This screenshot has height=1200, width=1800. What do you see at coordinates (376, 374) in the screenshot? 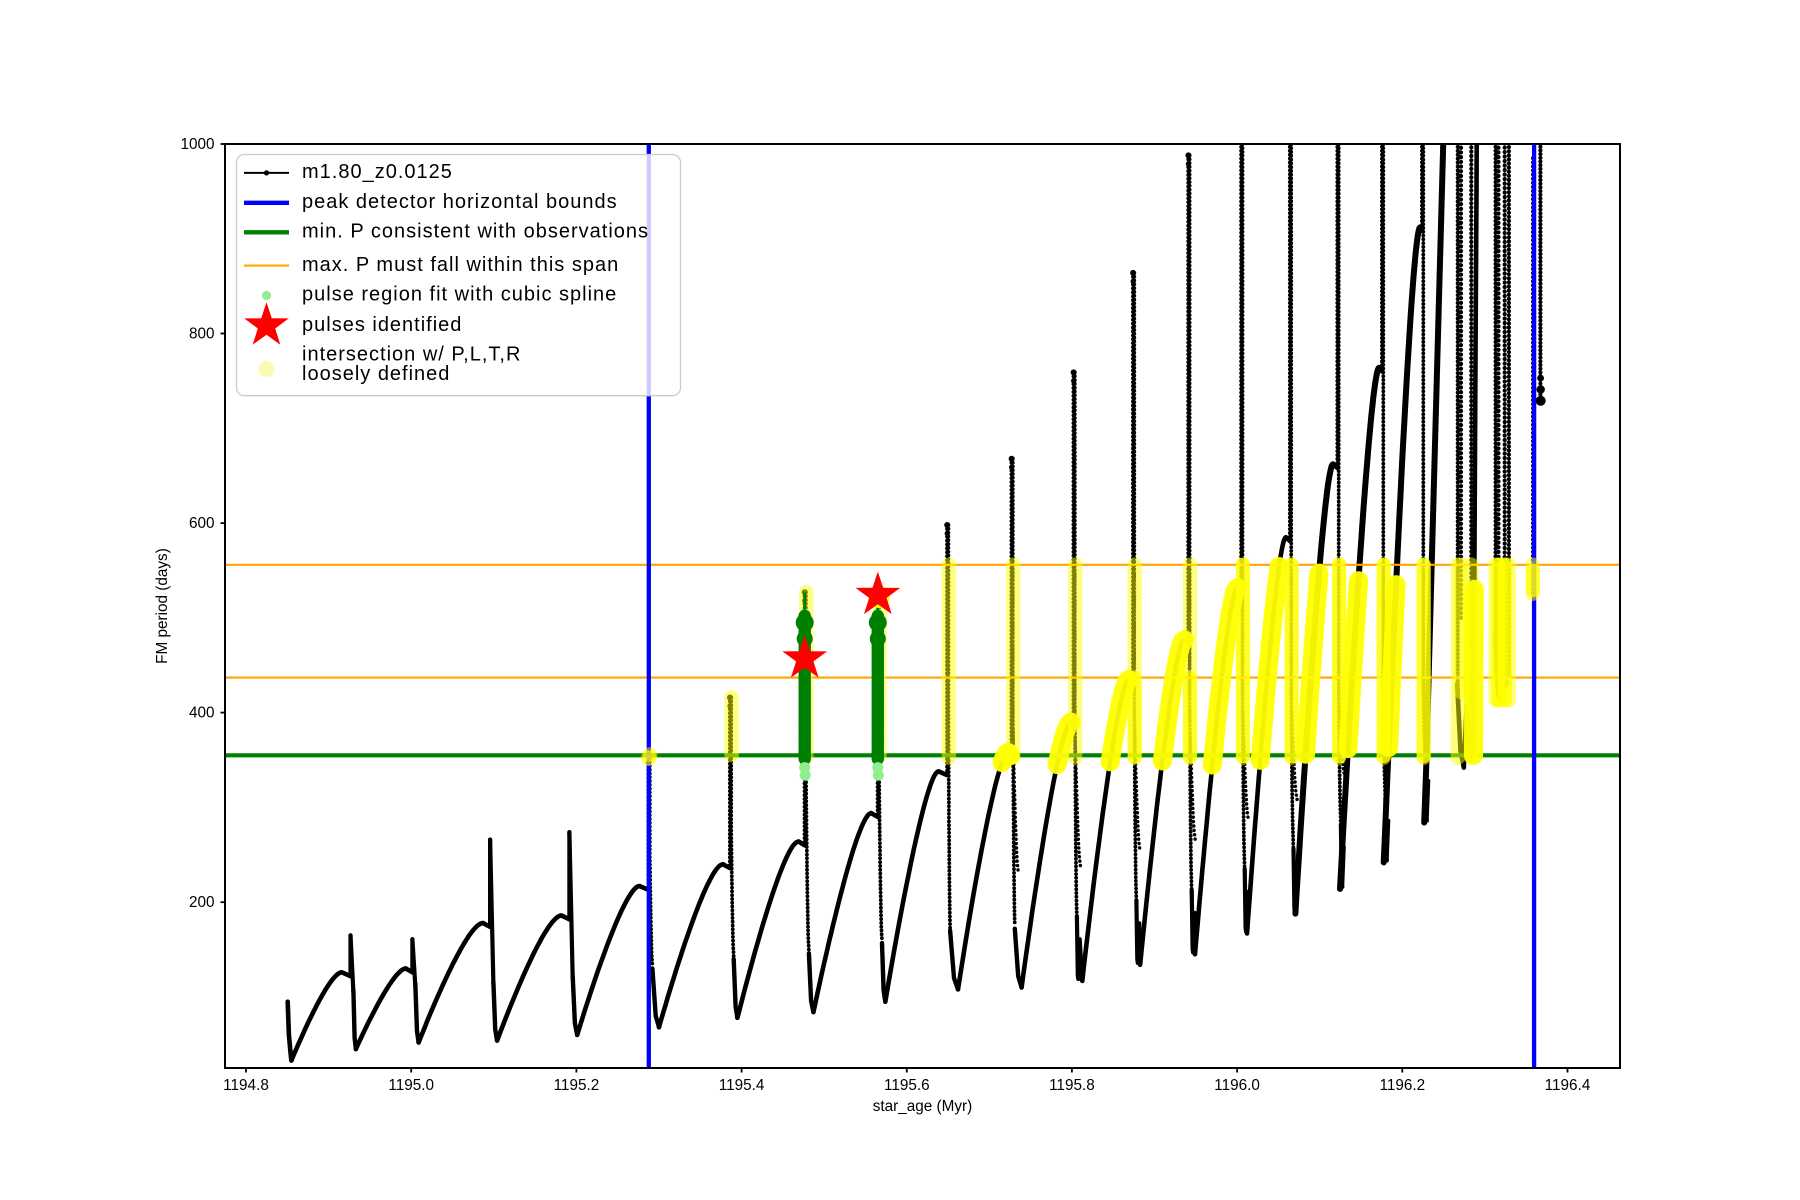
I see `svg-text: loosely defined` at bounding box center [376, 374].